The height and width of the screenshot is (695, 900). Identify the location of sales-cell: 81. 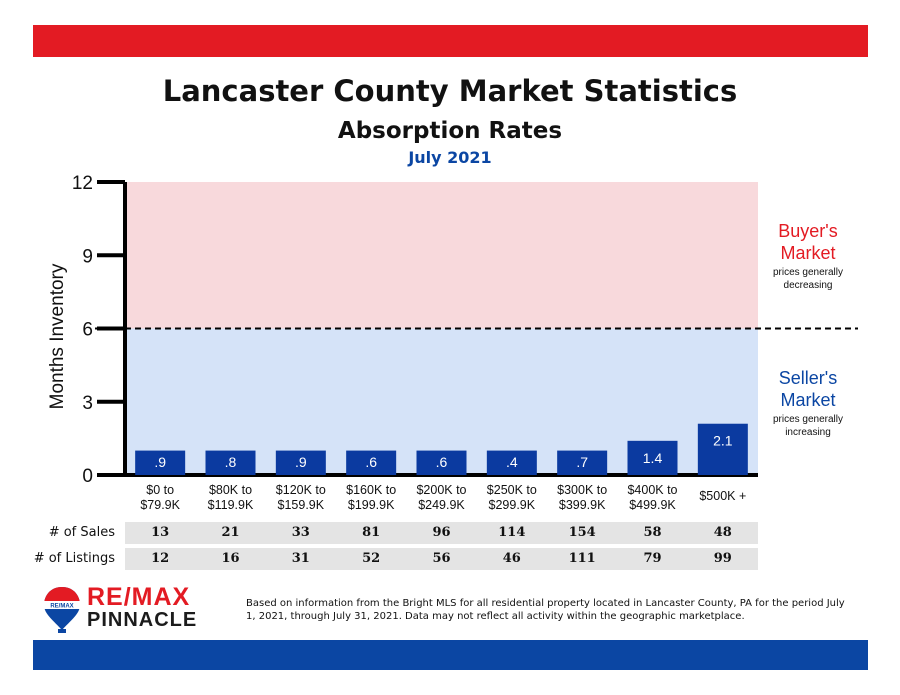
(371, 532).